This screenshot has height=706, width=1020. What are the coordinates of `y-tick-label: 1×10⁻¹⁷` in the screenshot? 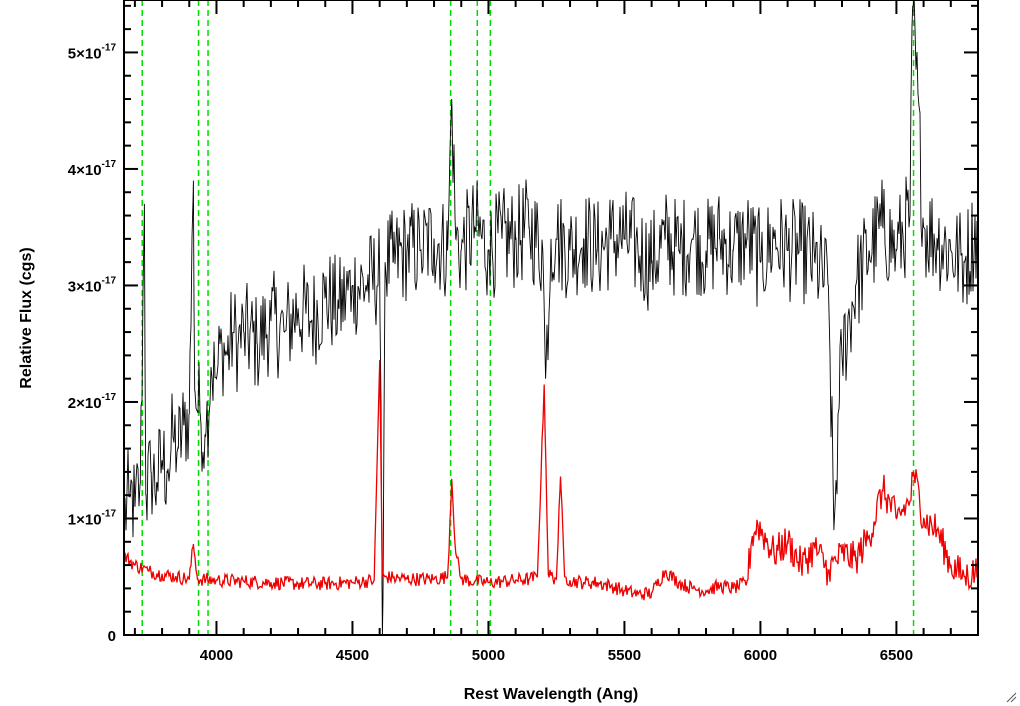 It's located at (92, 518).